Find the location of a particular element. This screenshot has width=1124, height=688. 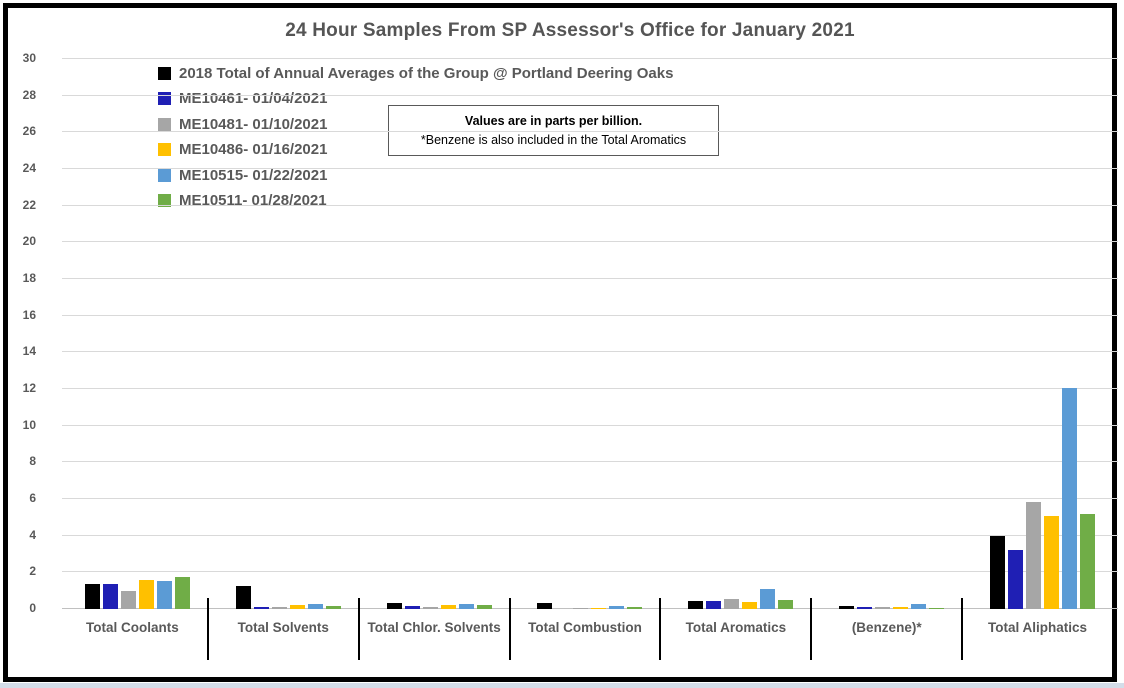

y-tick-label: 18 is located at coordinates (29, 278).